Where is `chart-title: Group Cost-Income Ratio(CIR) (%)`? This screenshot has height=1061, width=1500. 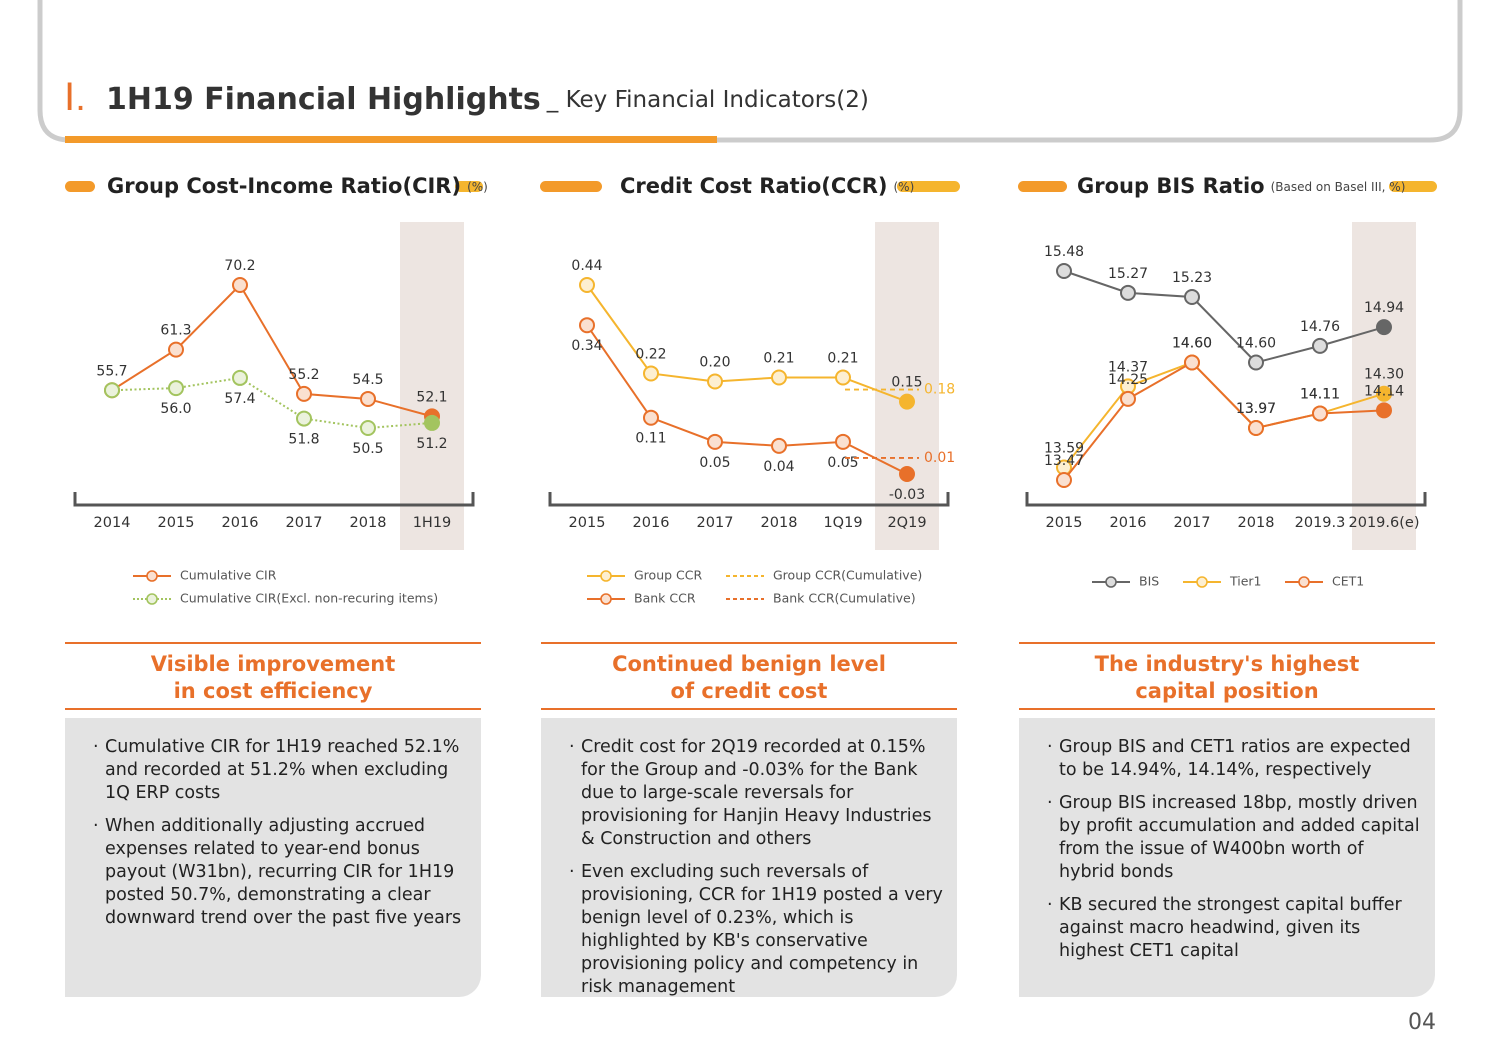
chart-title: Group Cost-Income Ratio(CIR) (%) is located at coordinates (297, 186).